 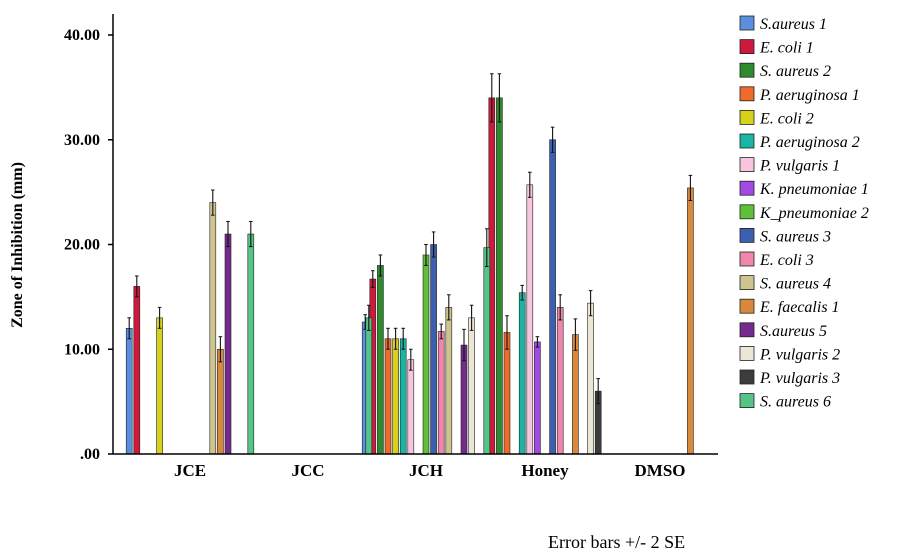 I want to click on legend-label: P. aeruginosa 2, so click(x=809, y=142).